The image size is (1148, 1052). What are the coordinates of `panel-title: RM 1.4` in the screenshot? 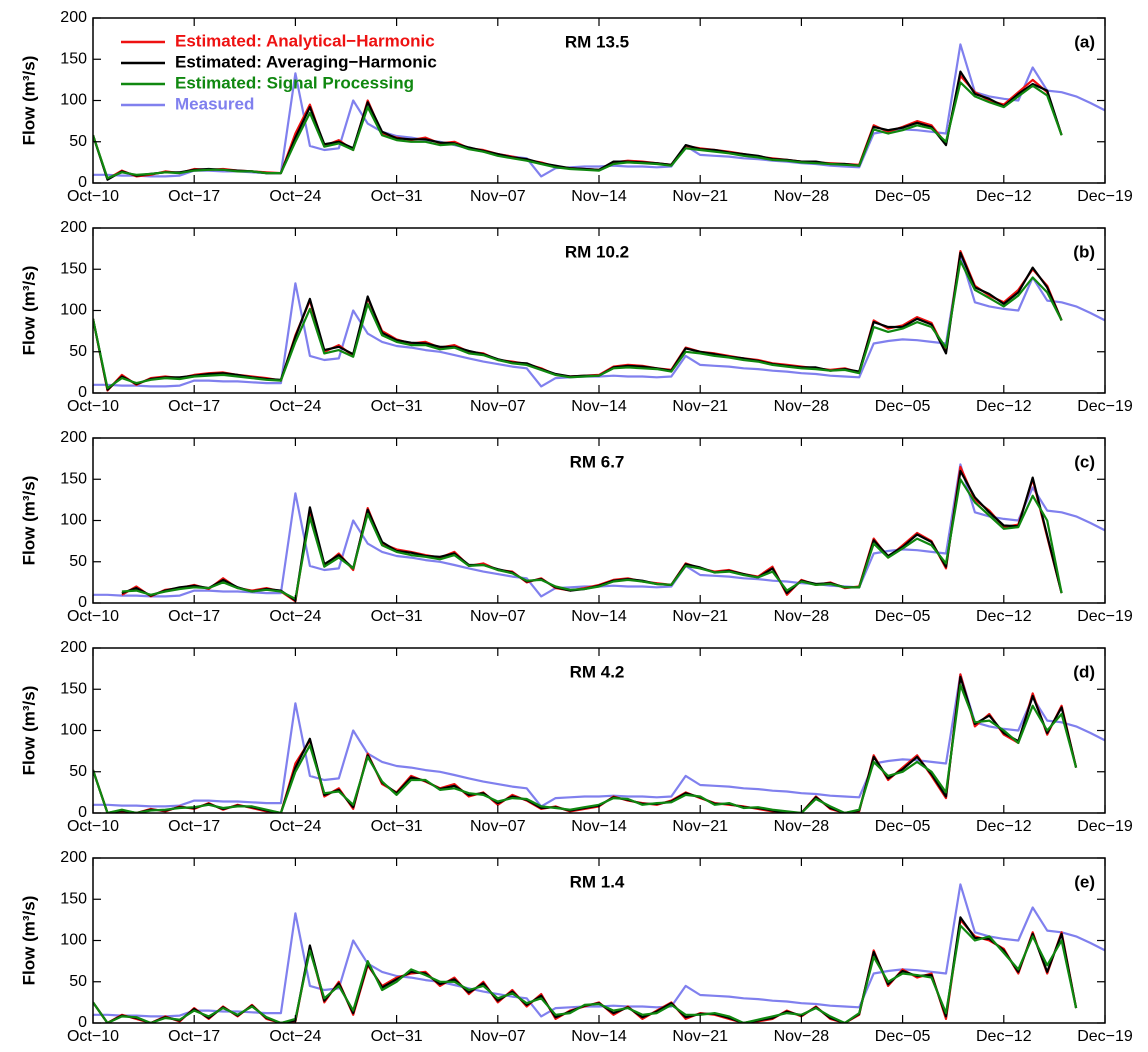 It's located at (597, 881).